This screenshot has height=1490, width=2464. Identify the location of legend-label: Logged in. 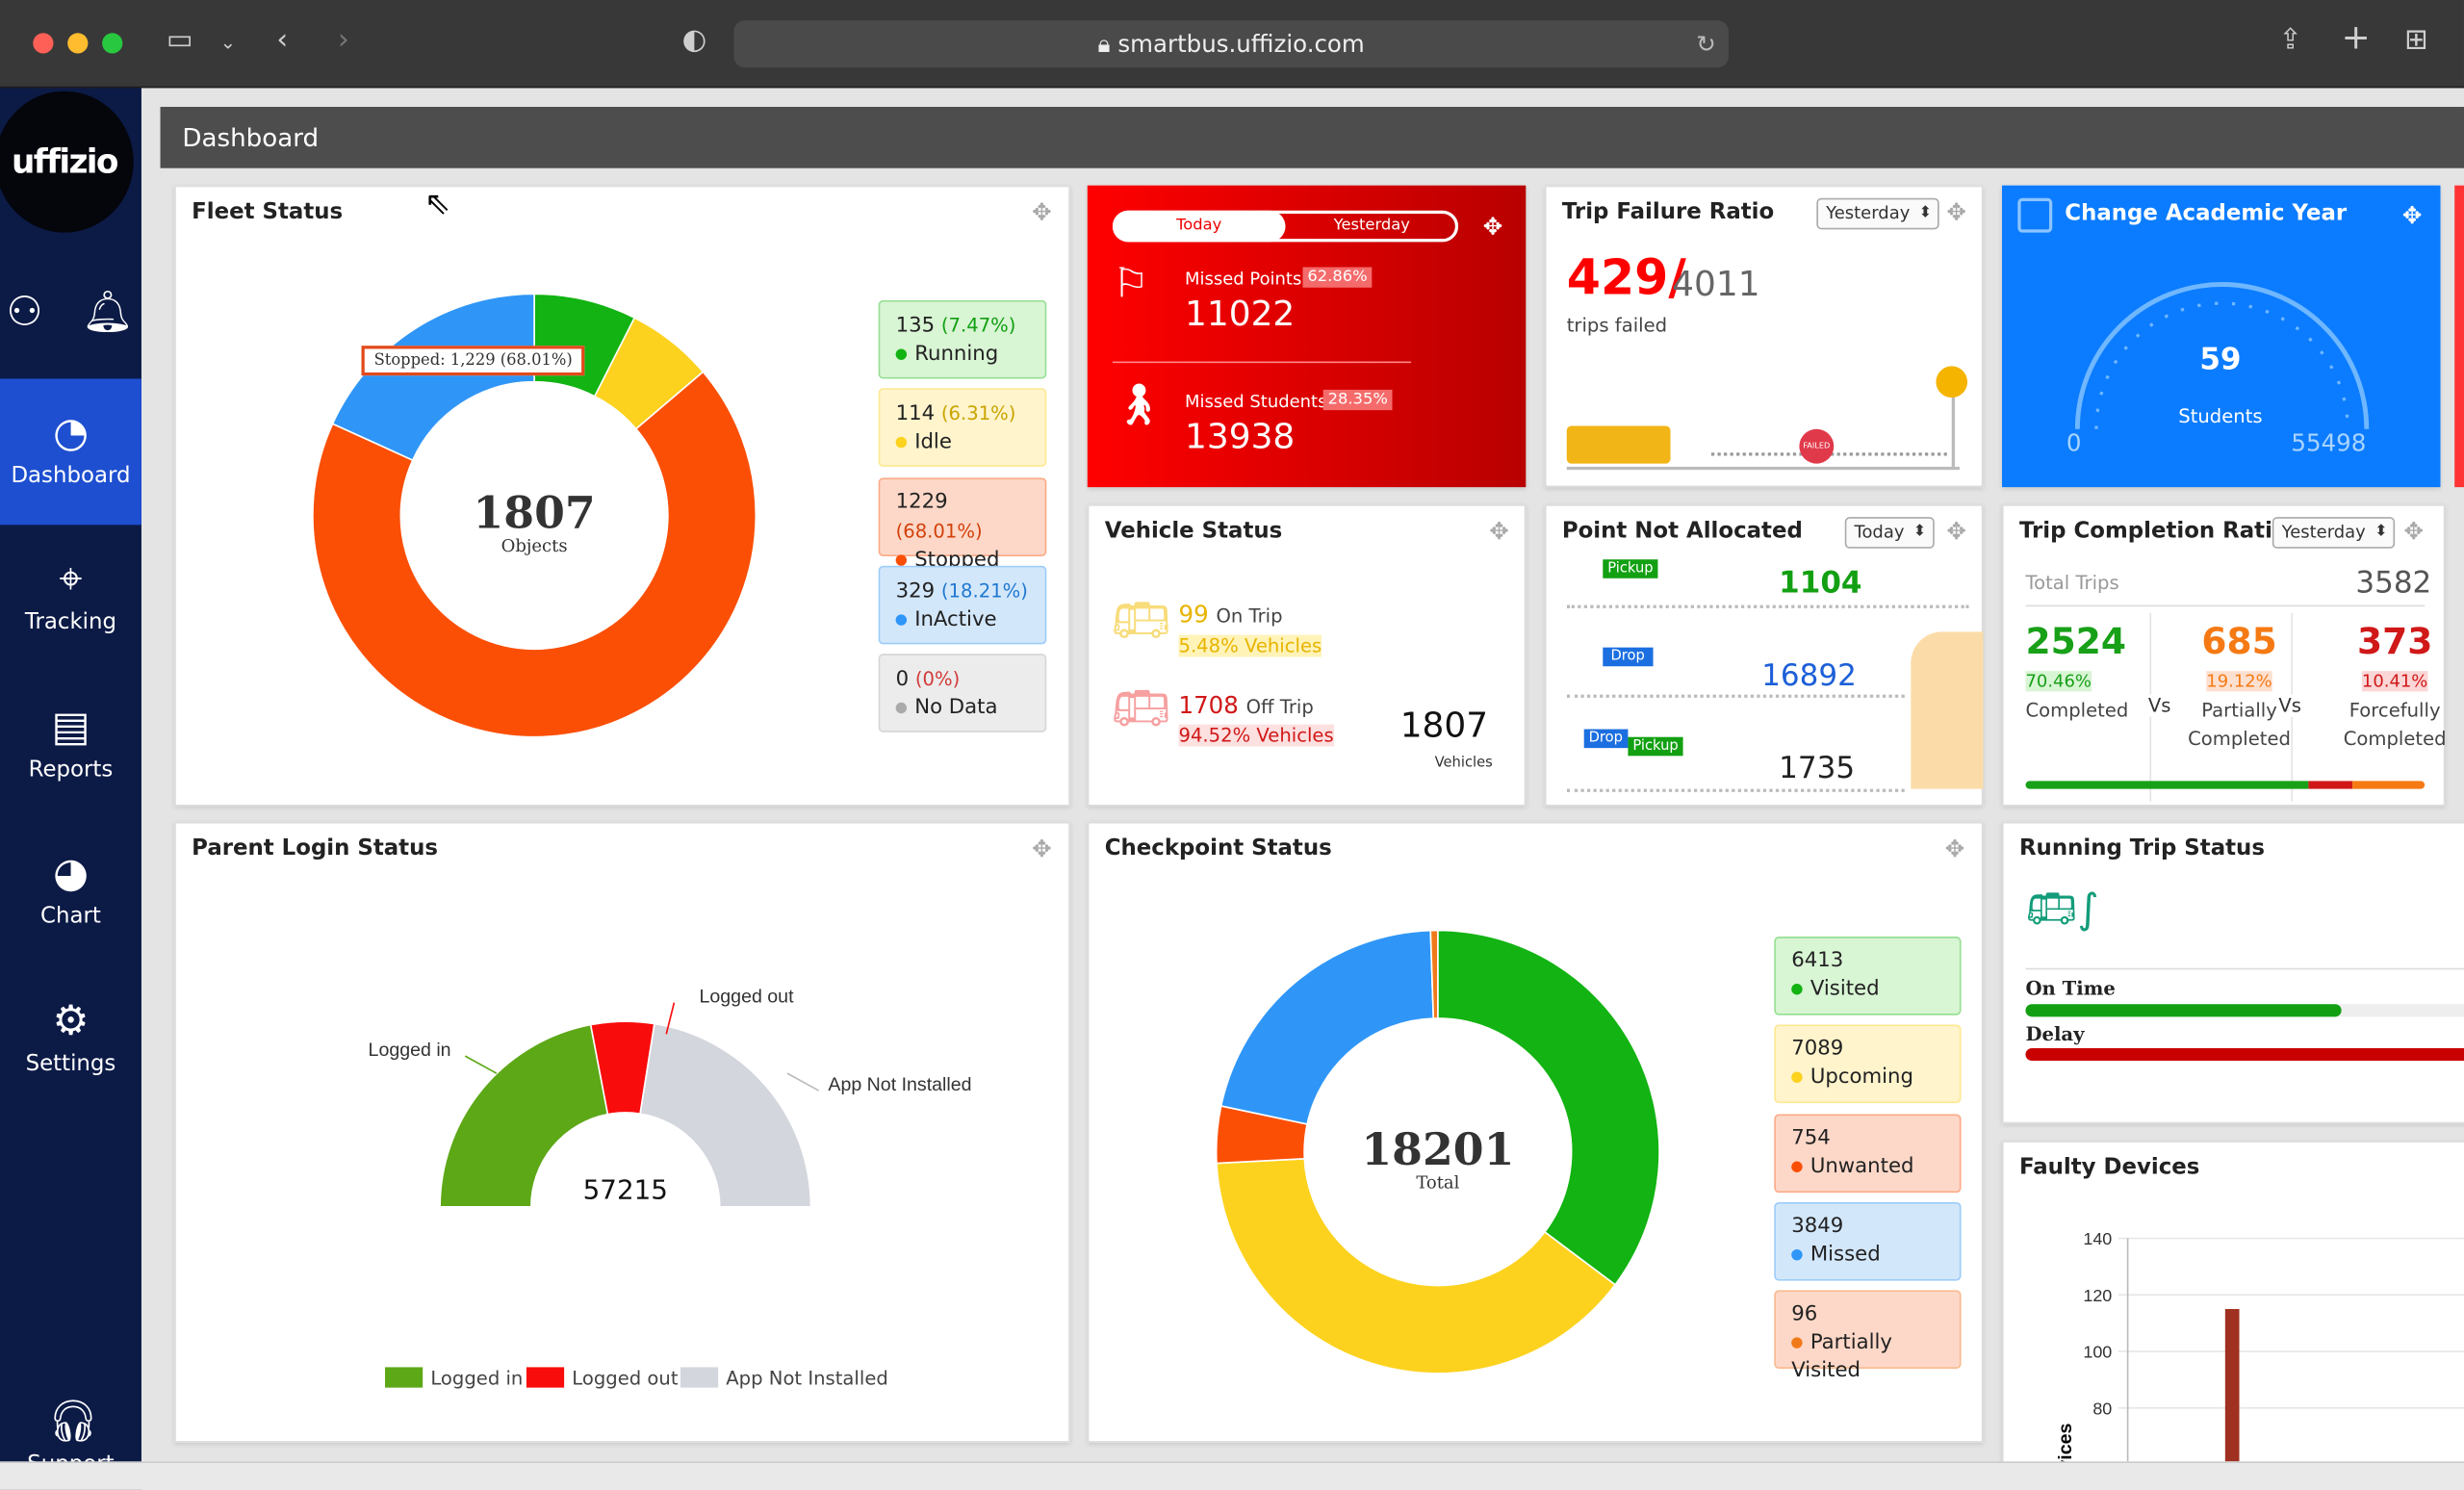
(477, 1378).